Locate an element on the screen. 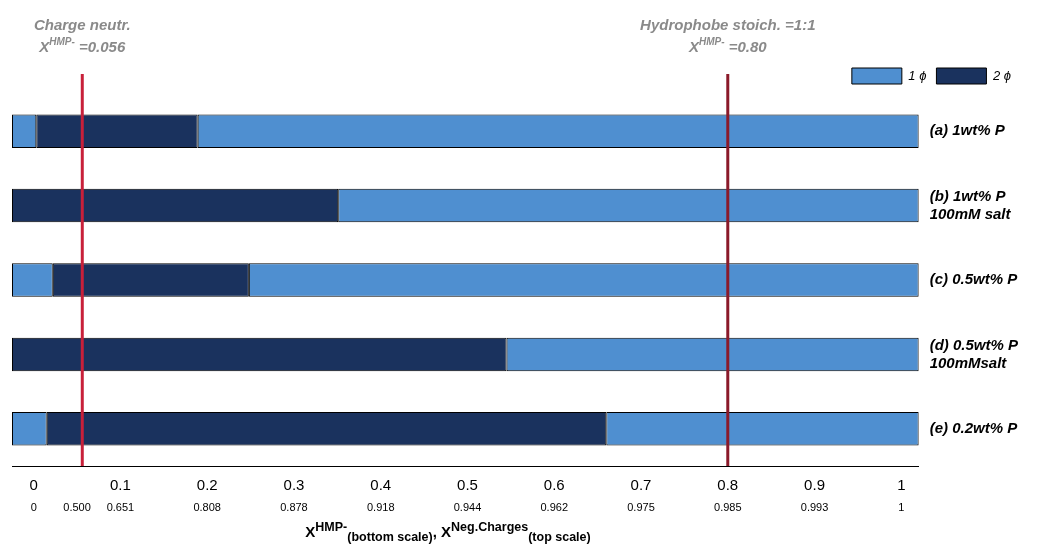 The image size is (1037, 557). x-tick-label: 0.3 is located at coordinates (294, 485).